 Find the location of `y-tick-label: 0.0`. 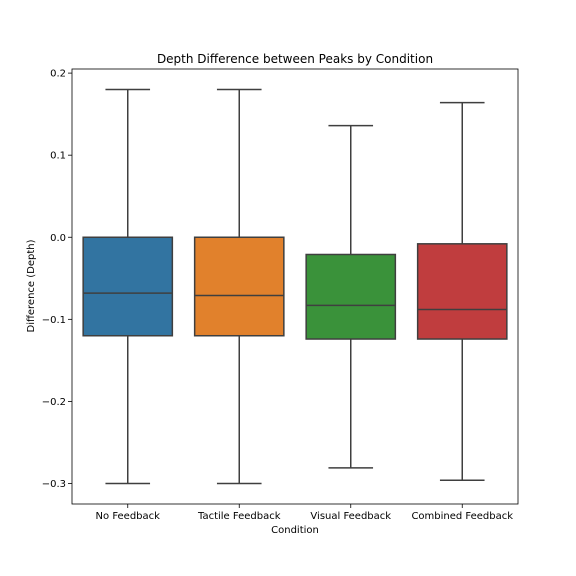

y-tick-label: 0.0 is located at coordinates (58, 238).